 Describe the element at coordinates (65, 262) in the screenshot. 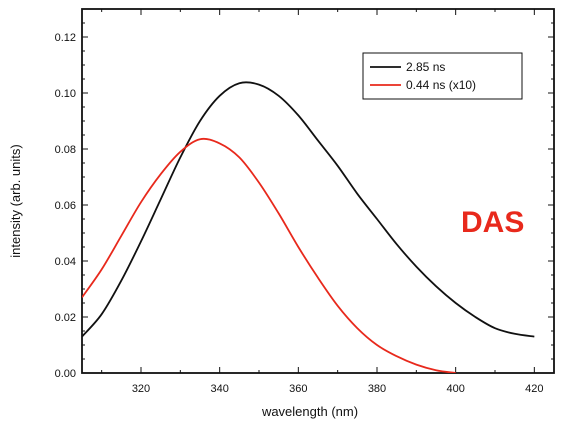

I see `y-tick-label: 0.04` at that location.